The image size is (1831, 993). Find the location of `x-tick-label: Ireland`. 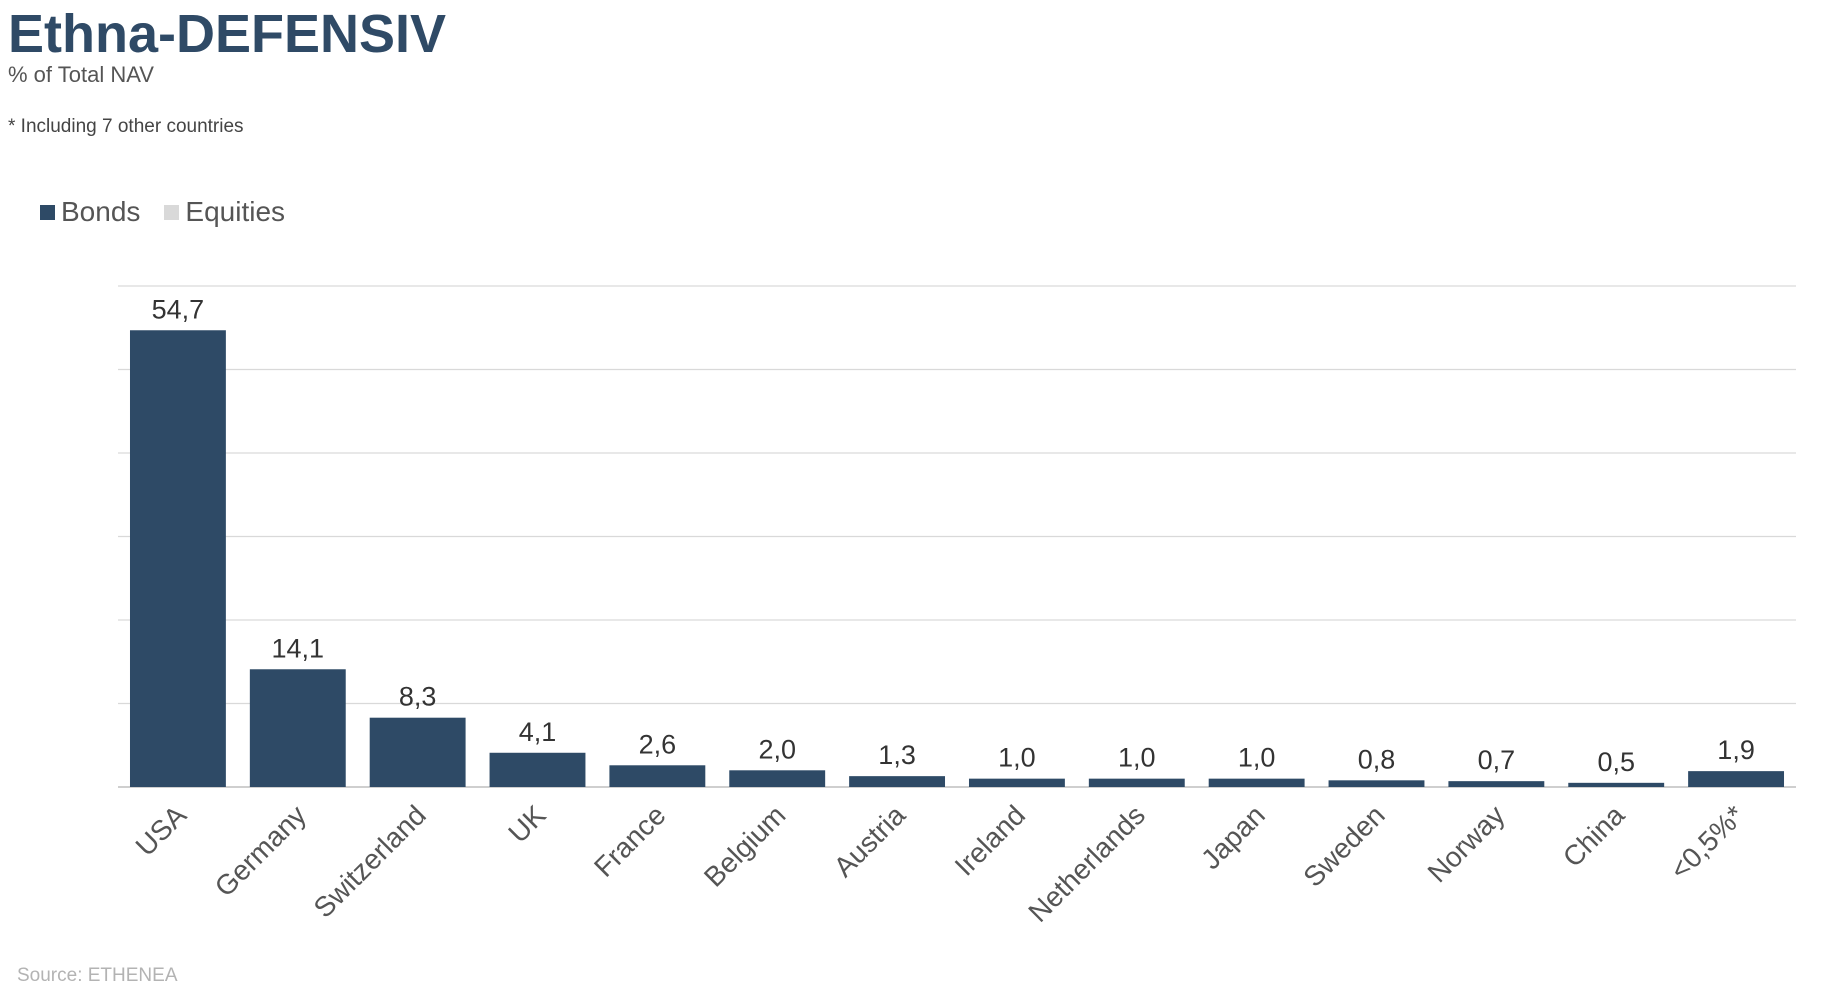

x-tick-label: Ireland is located at coordinates (990, 840).